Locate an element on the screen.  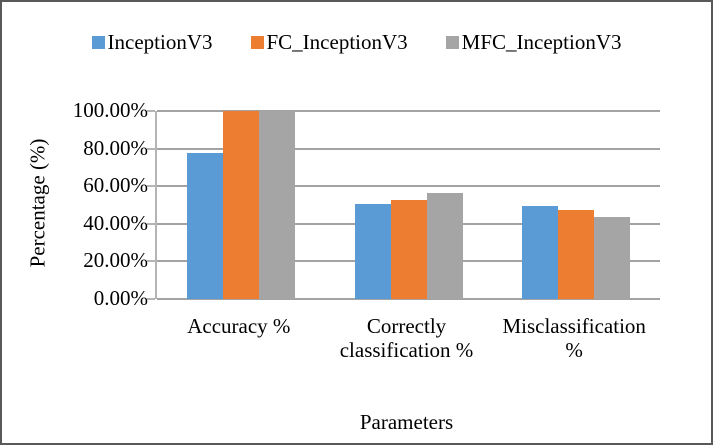
bar-fc-inceptionv3-accuracy is located at coordinates (240, 205).